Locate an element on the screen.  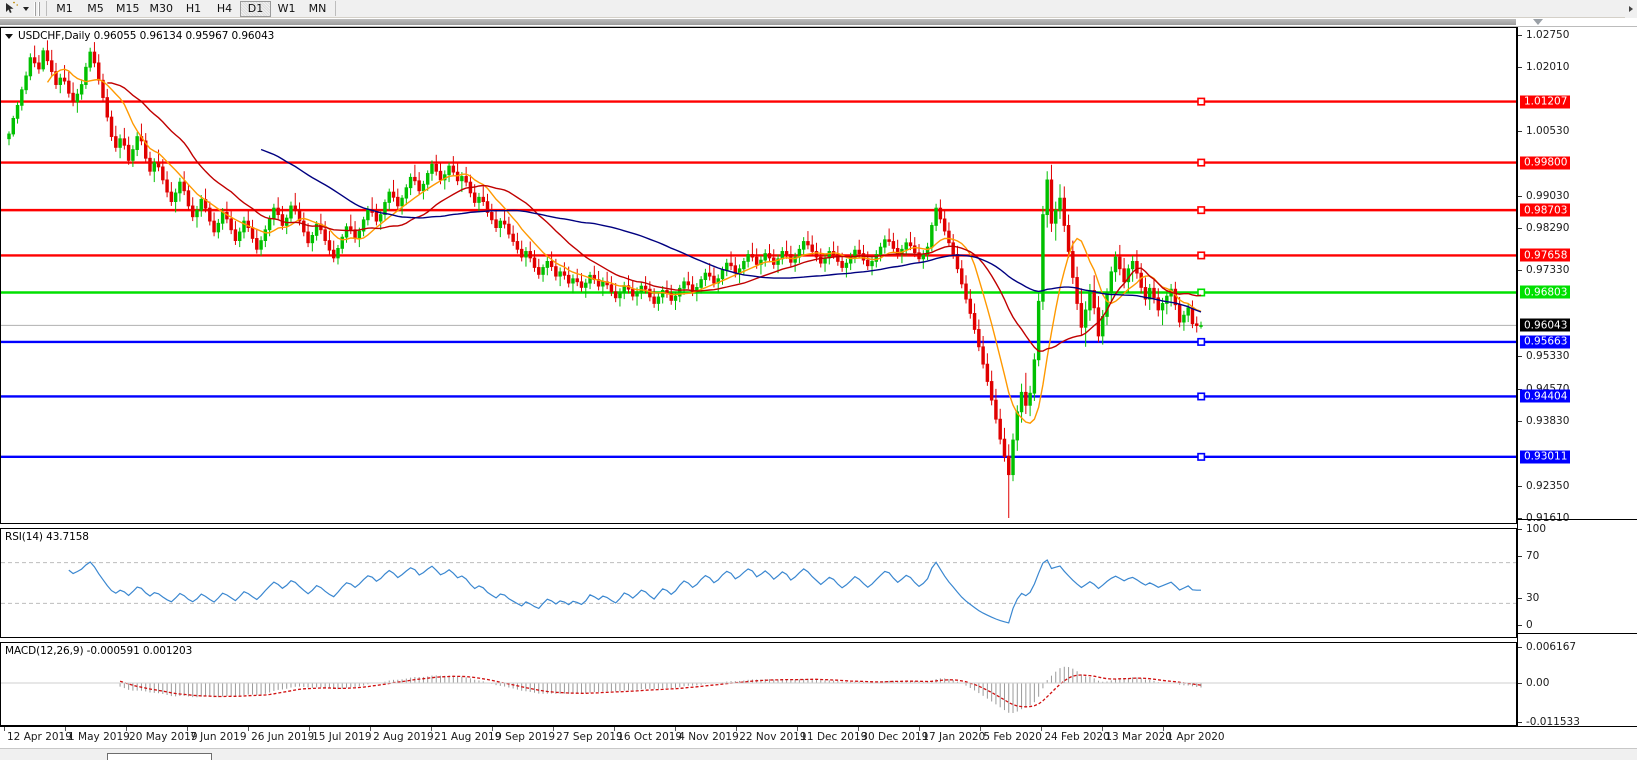
timeframe-w1-button: W1 is located at coordinates (286, 8).